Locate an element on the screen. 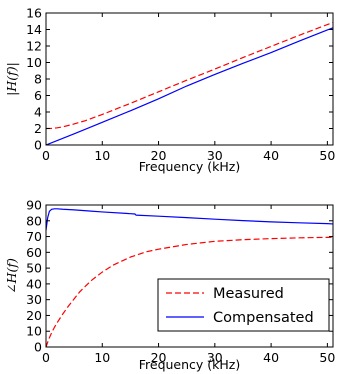 The width and height of the screenshot is (337, 374). y-tick-label: 50 is located at coordinates (34, 268).